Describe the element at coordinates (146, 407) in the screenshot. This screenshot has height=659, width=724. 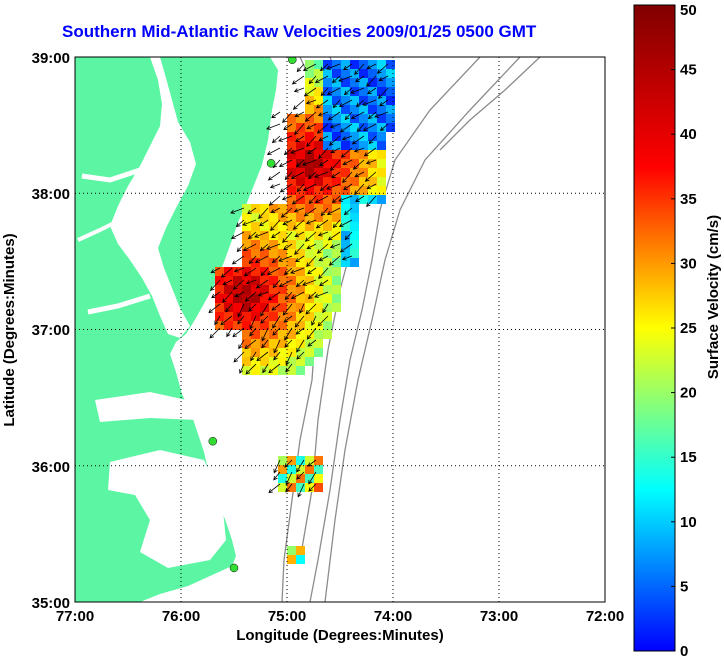
I see `albemarle-sound` at that location.